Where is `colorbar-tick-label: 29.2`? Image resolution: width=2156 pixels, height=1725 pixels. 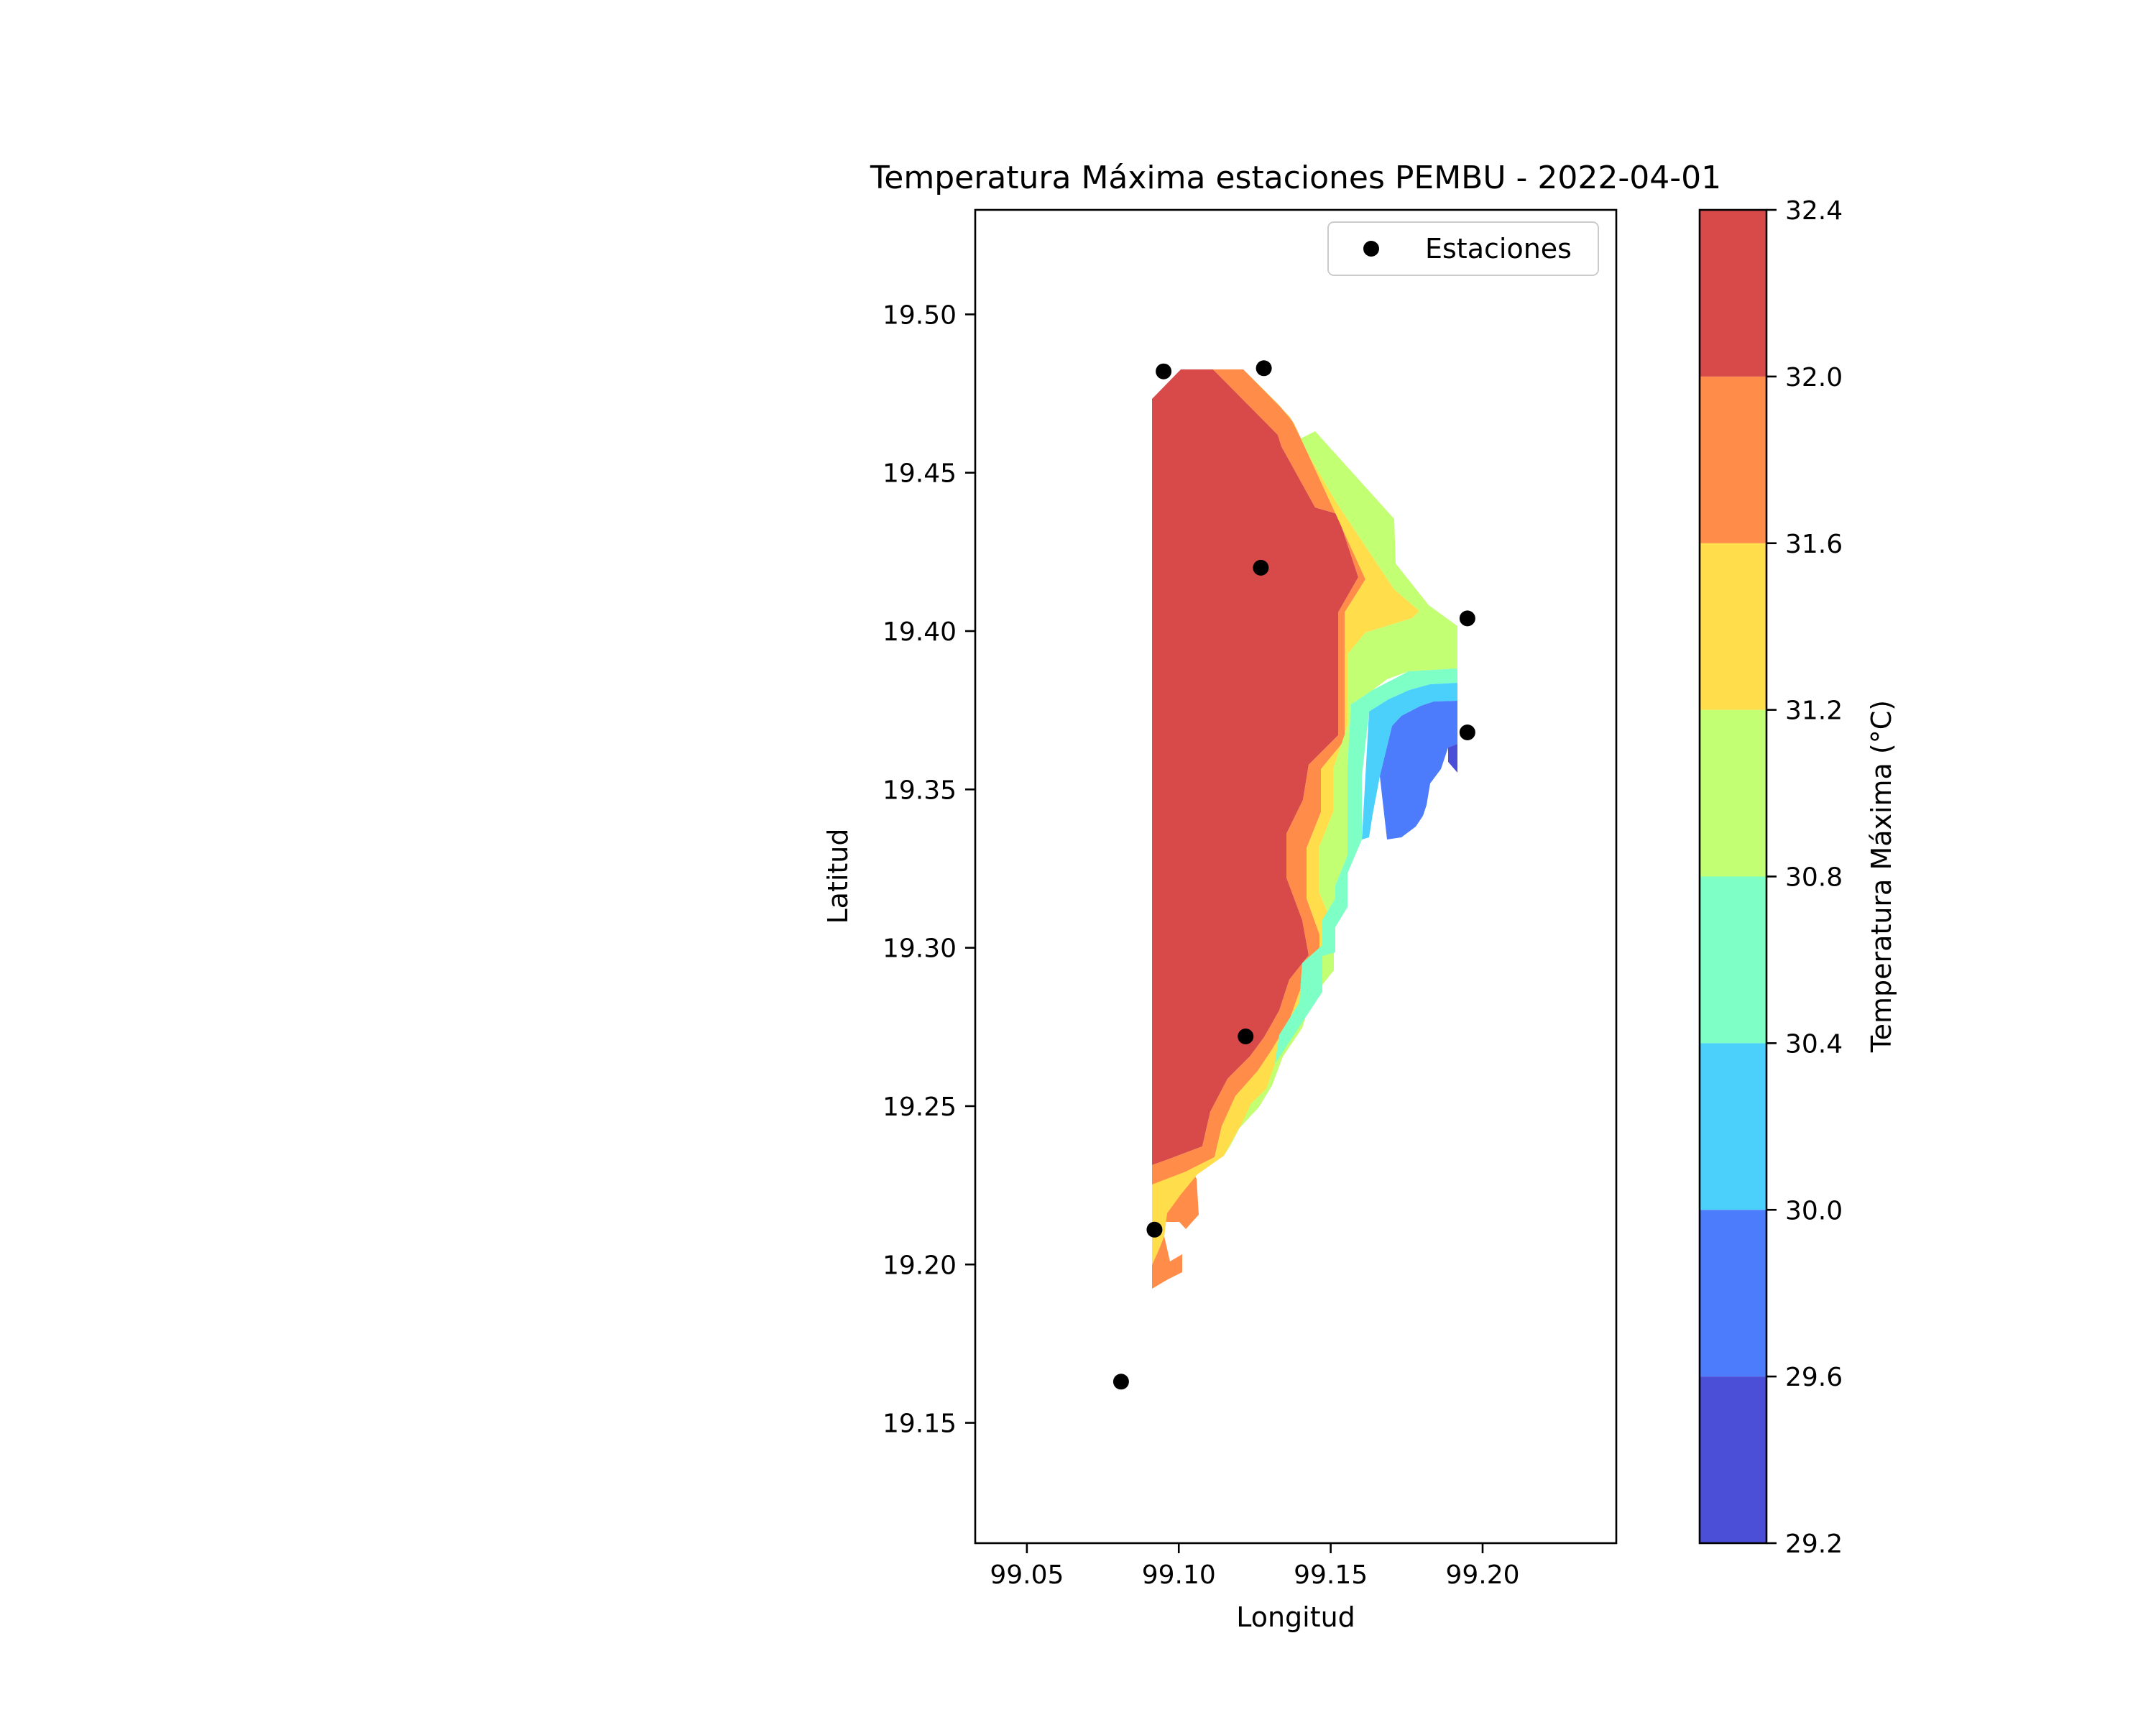
colorbar-tick-label: 29.2 is located at coordinates (1814, 1544).